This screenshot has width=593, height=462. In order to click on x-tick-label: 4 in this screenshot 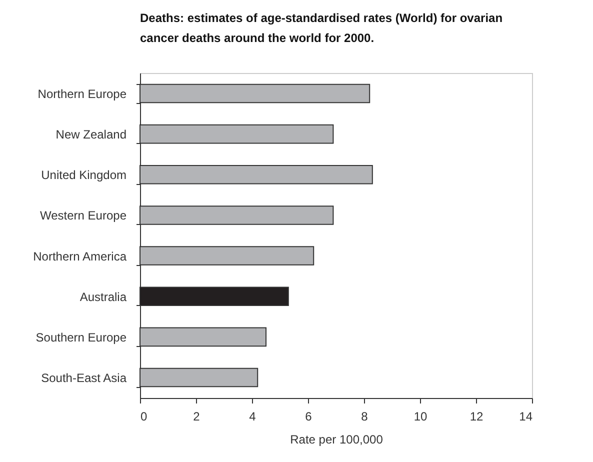, I will do `click(252, 417)`.